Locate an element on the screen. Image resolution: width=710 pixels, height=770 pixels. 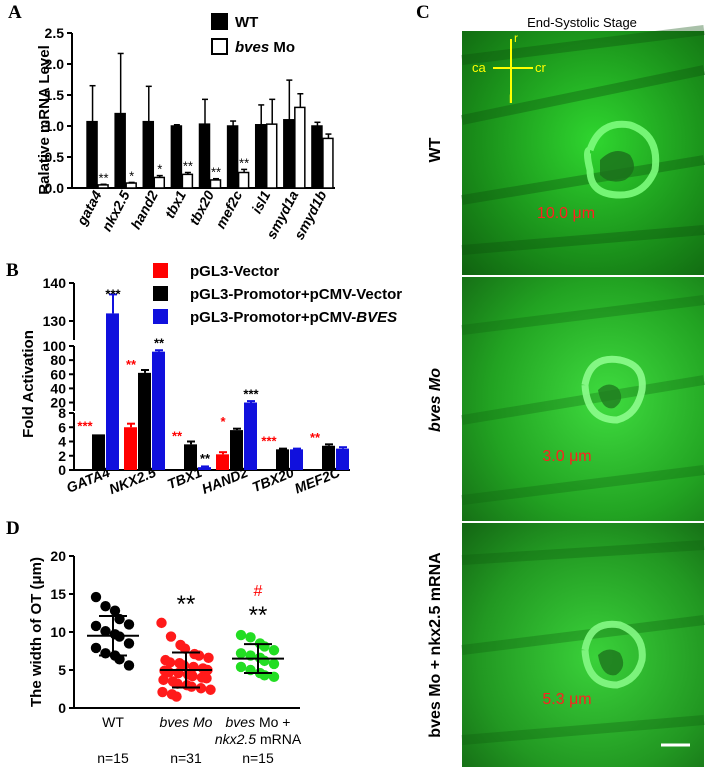
y-tick-label: 5 is located at coordinates (62, 670).